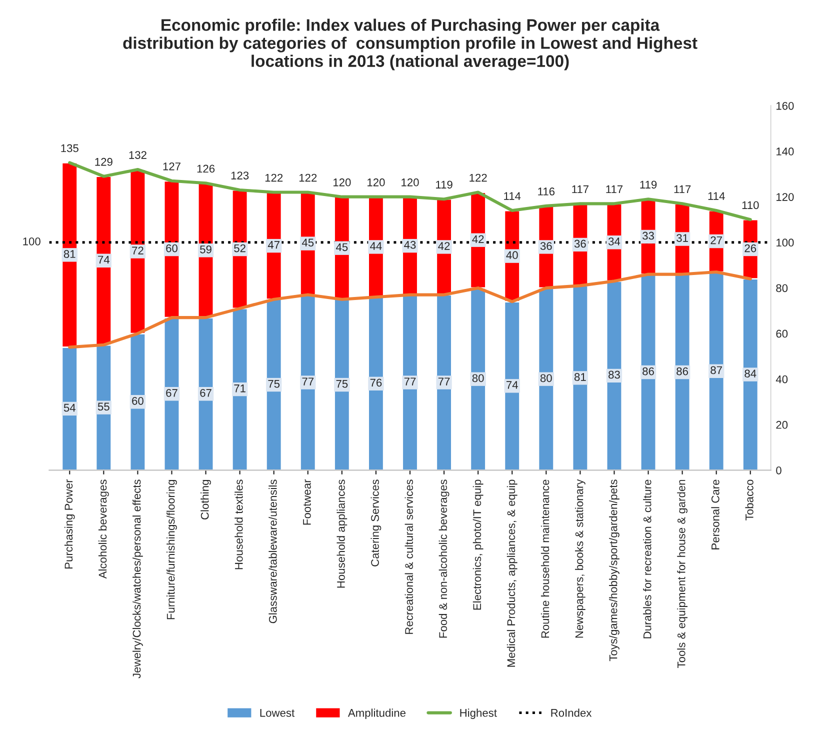 The height and width of the screenshot is (729, 820). Describe the element at coordinates (614, 242) in the screenshot. I see `data-label: 34` at that location.